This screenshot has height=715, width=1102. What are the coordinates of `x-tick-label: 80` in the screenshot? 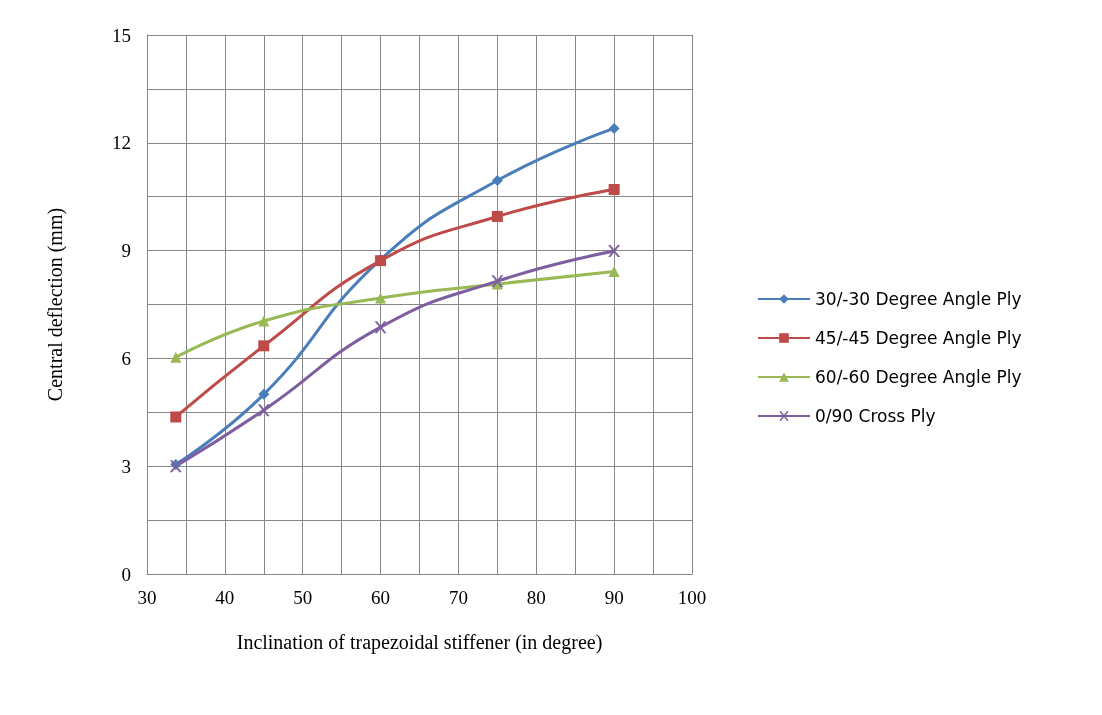 It's located at (536, 597).